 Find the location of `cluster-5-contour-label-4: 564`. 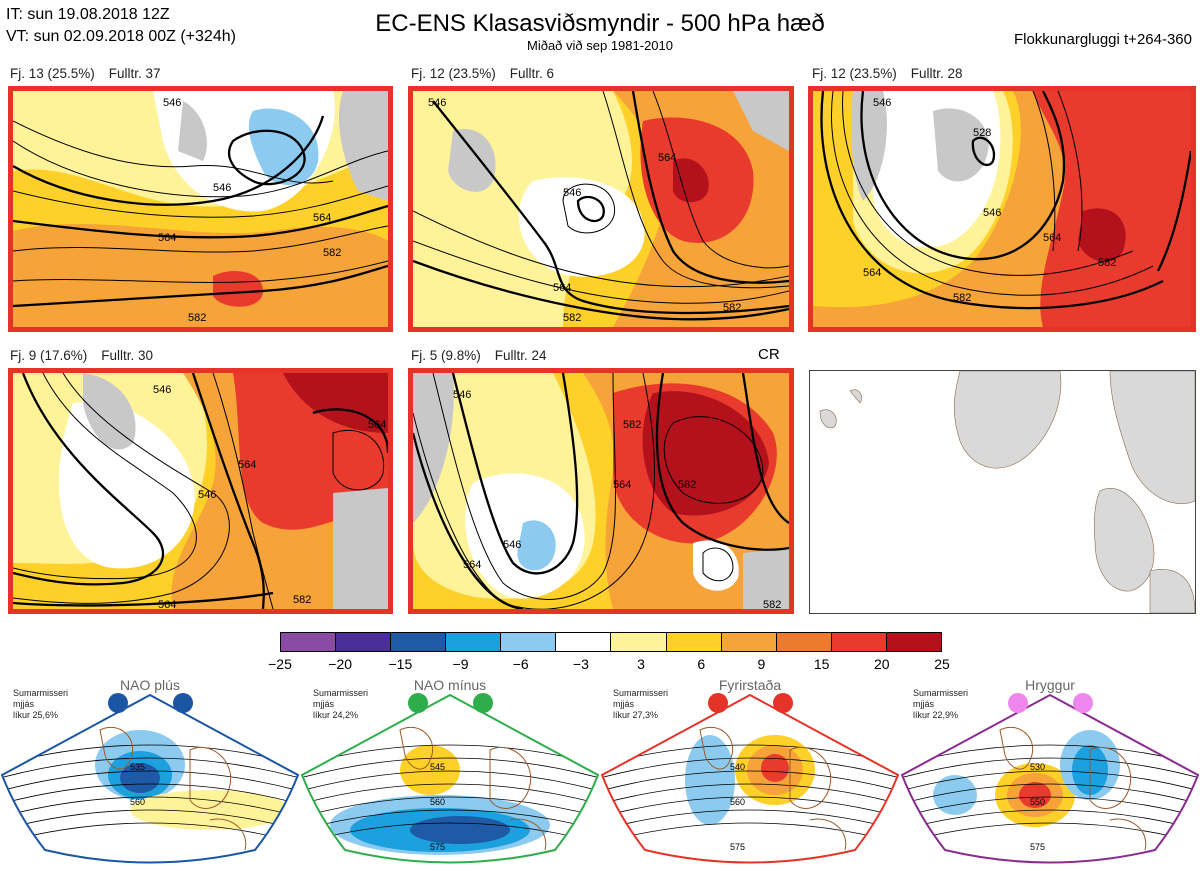

cluster-5-contour-label-4: 564 is located at coordinates (622, 485).